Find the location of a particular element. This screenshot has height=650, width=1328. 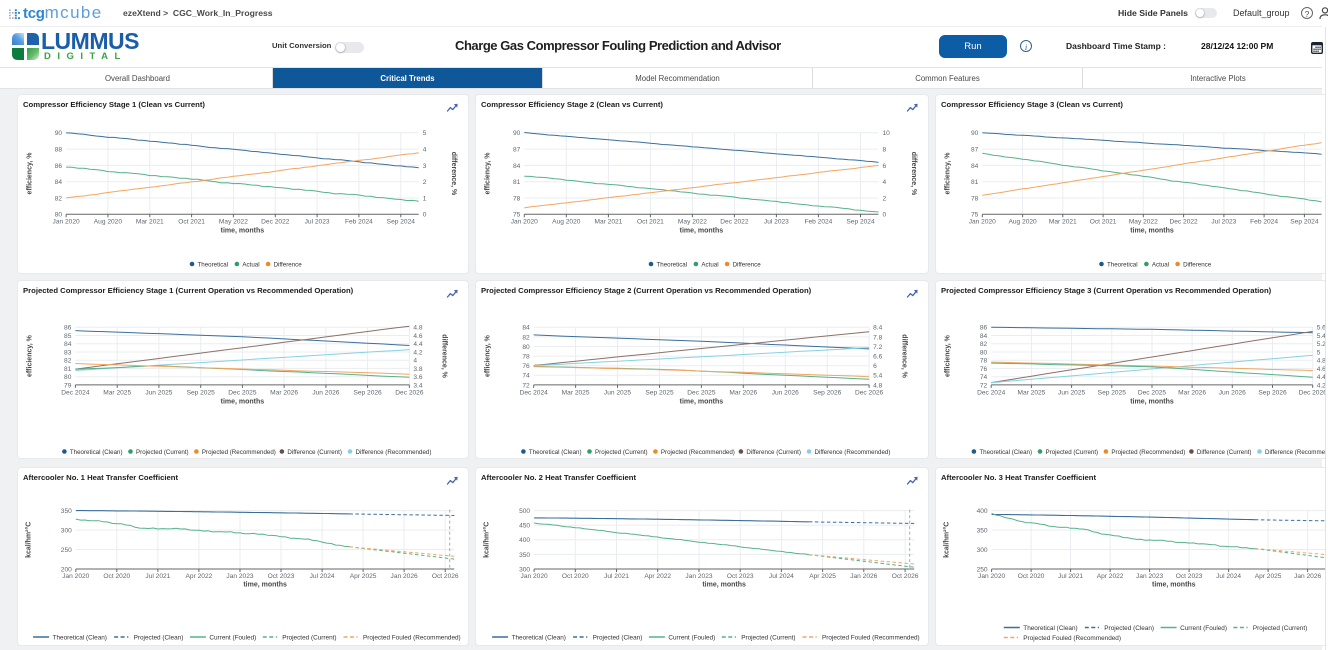

svg-text: kcal/hm²°C is located at coordinates (947, 540).